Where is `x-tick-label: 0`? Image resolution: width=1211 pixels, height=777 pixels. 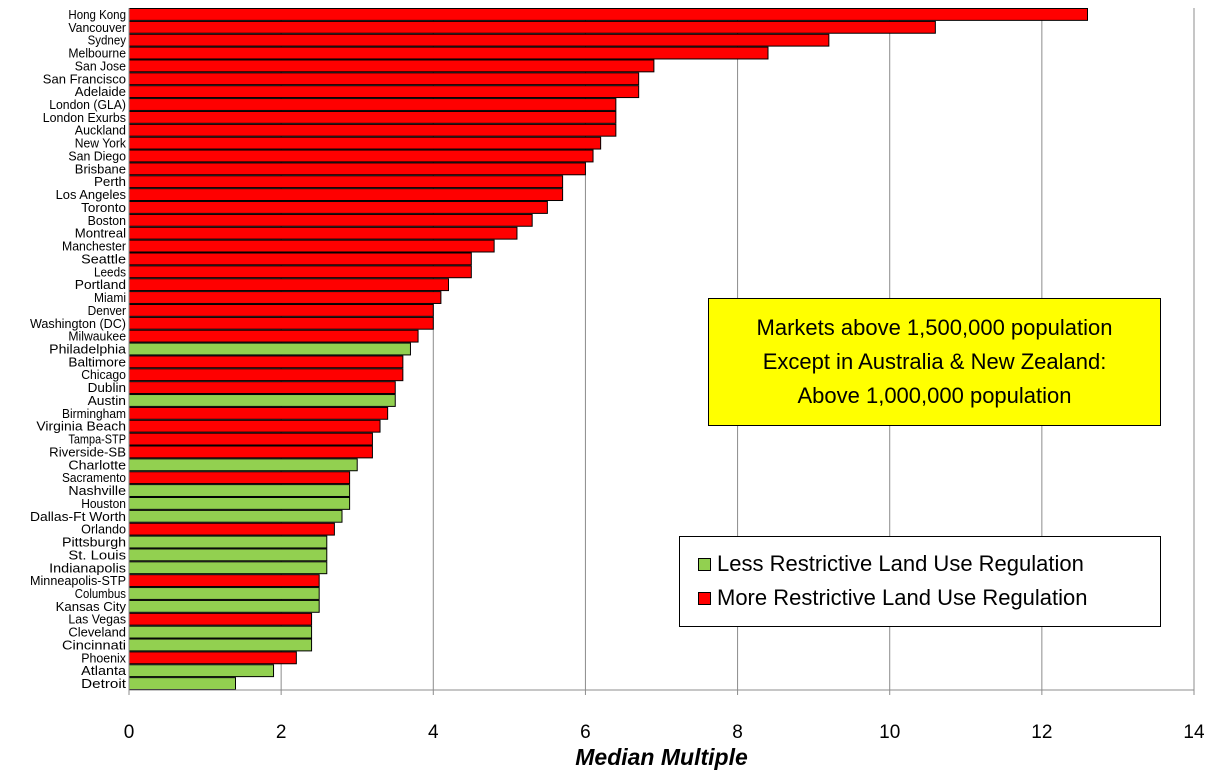
x-tick-label: 0 is located at coordinates (129, 732).